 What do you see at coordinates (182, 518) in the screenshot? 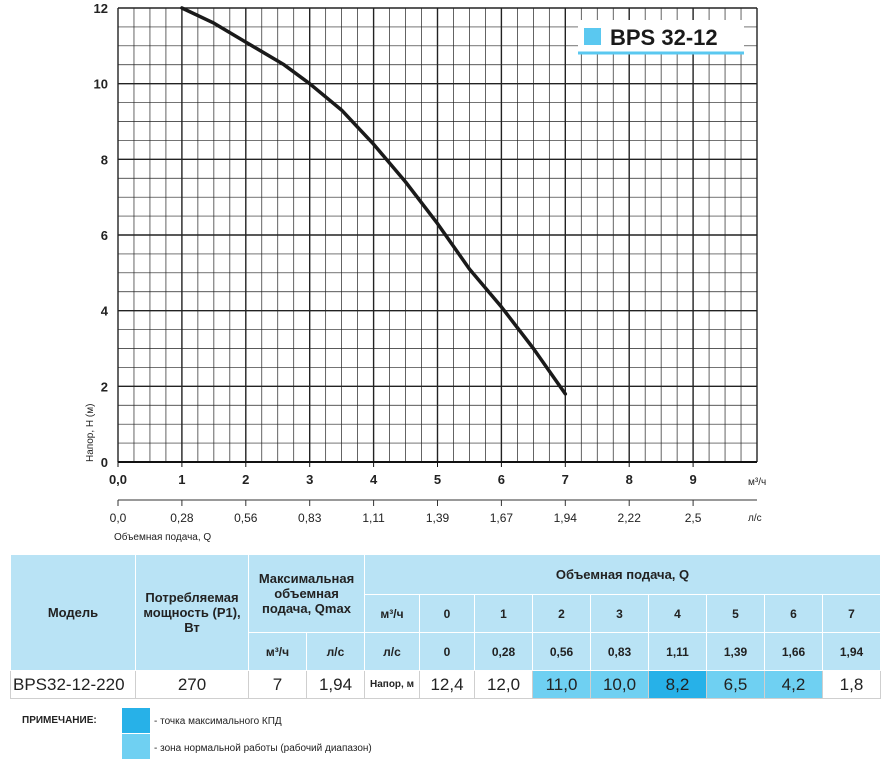
I see `x2-tick-label: 0,28` at bounding box center [182, 518].